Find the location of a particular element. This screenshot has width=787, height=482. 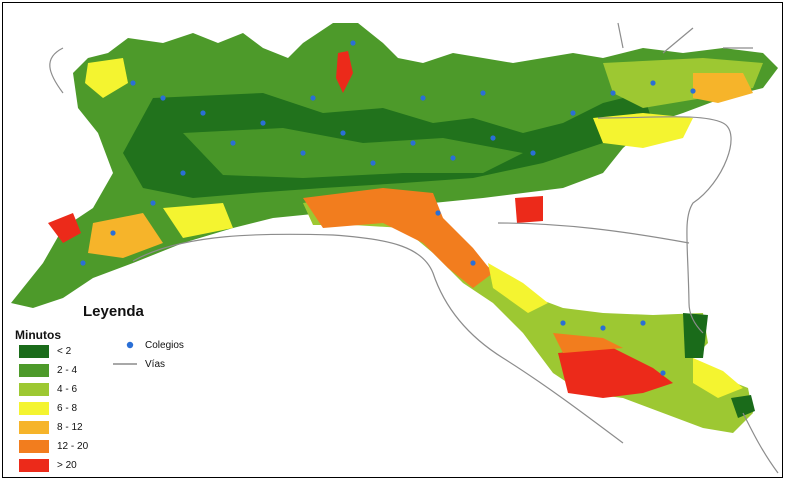

zone-red-north is located at coordinates (344, 72).